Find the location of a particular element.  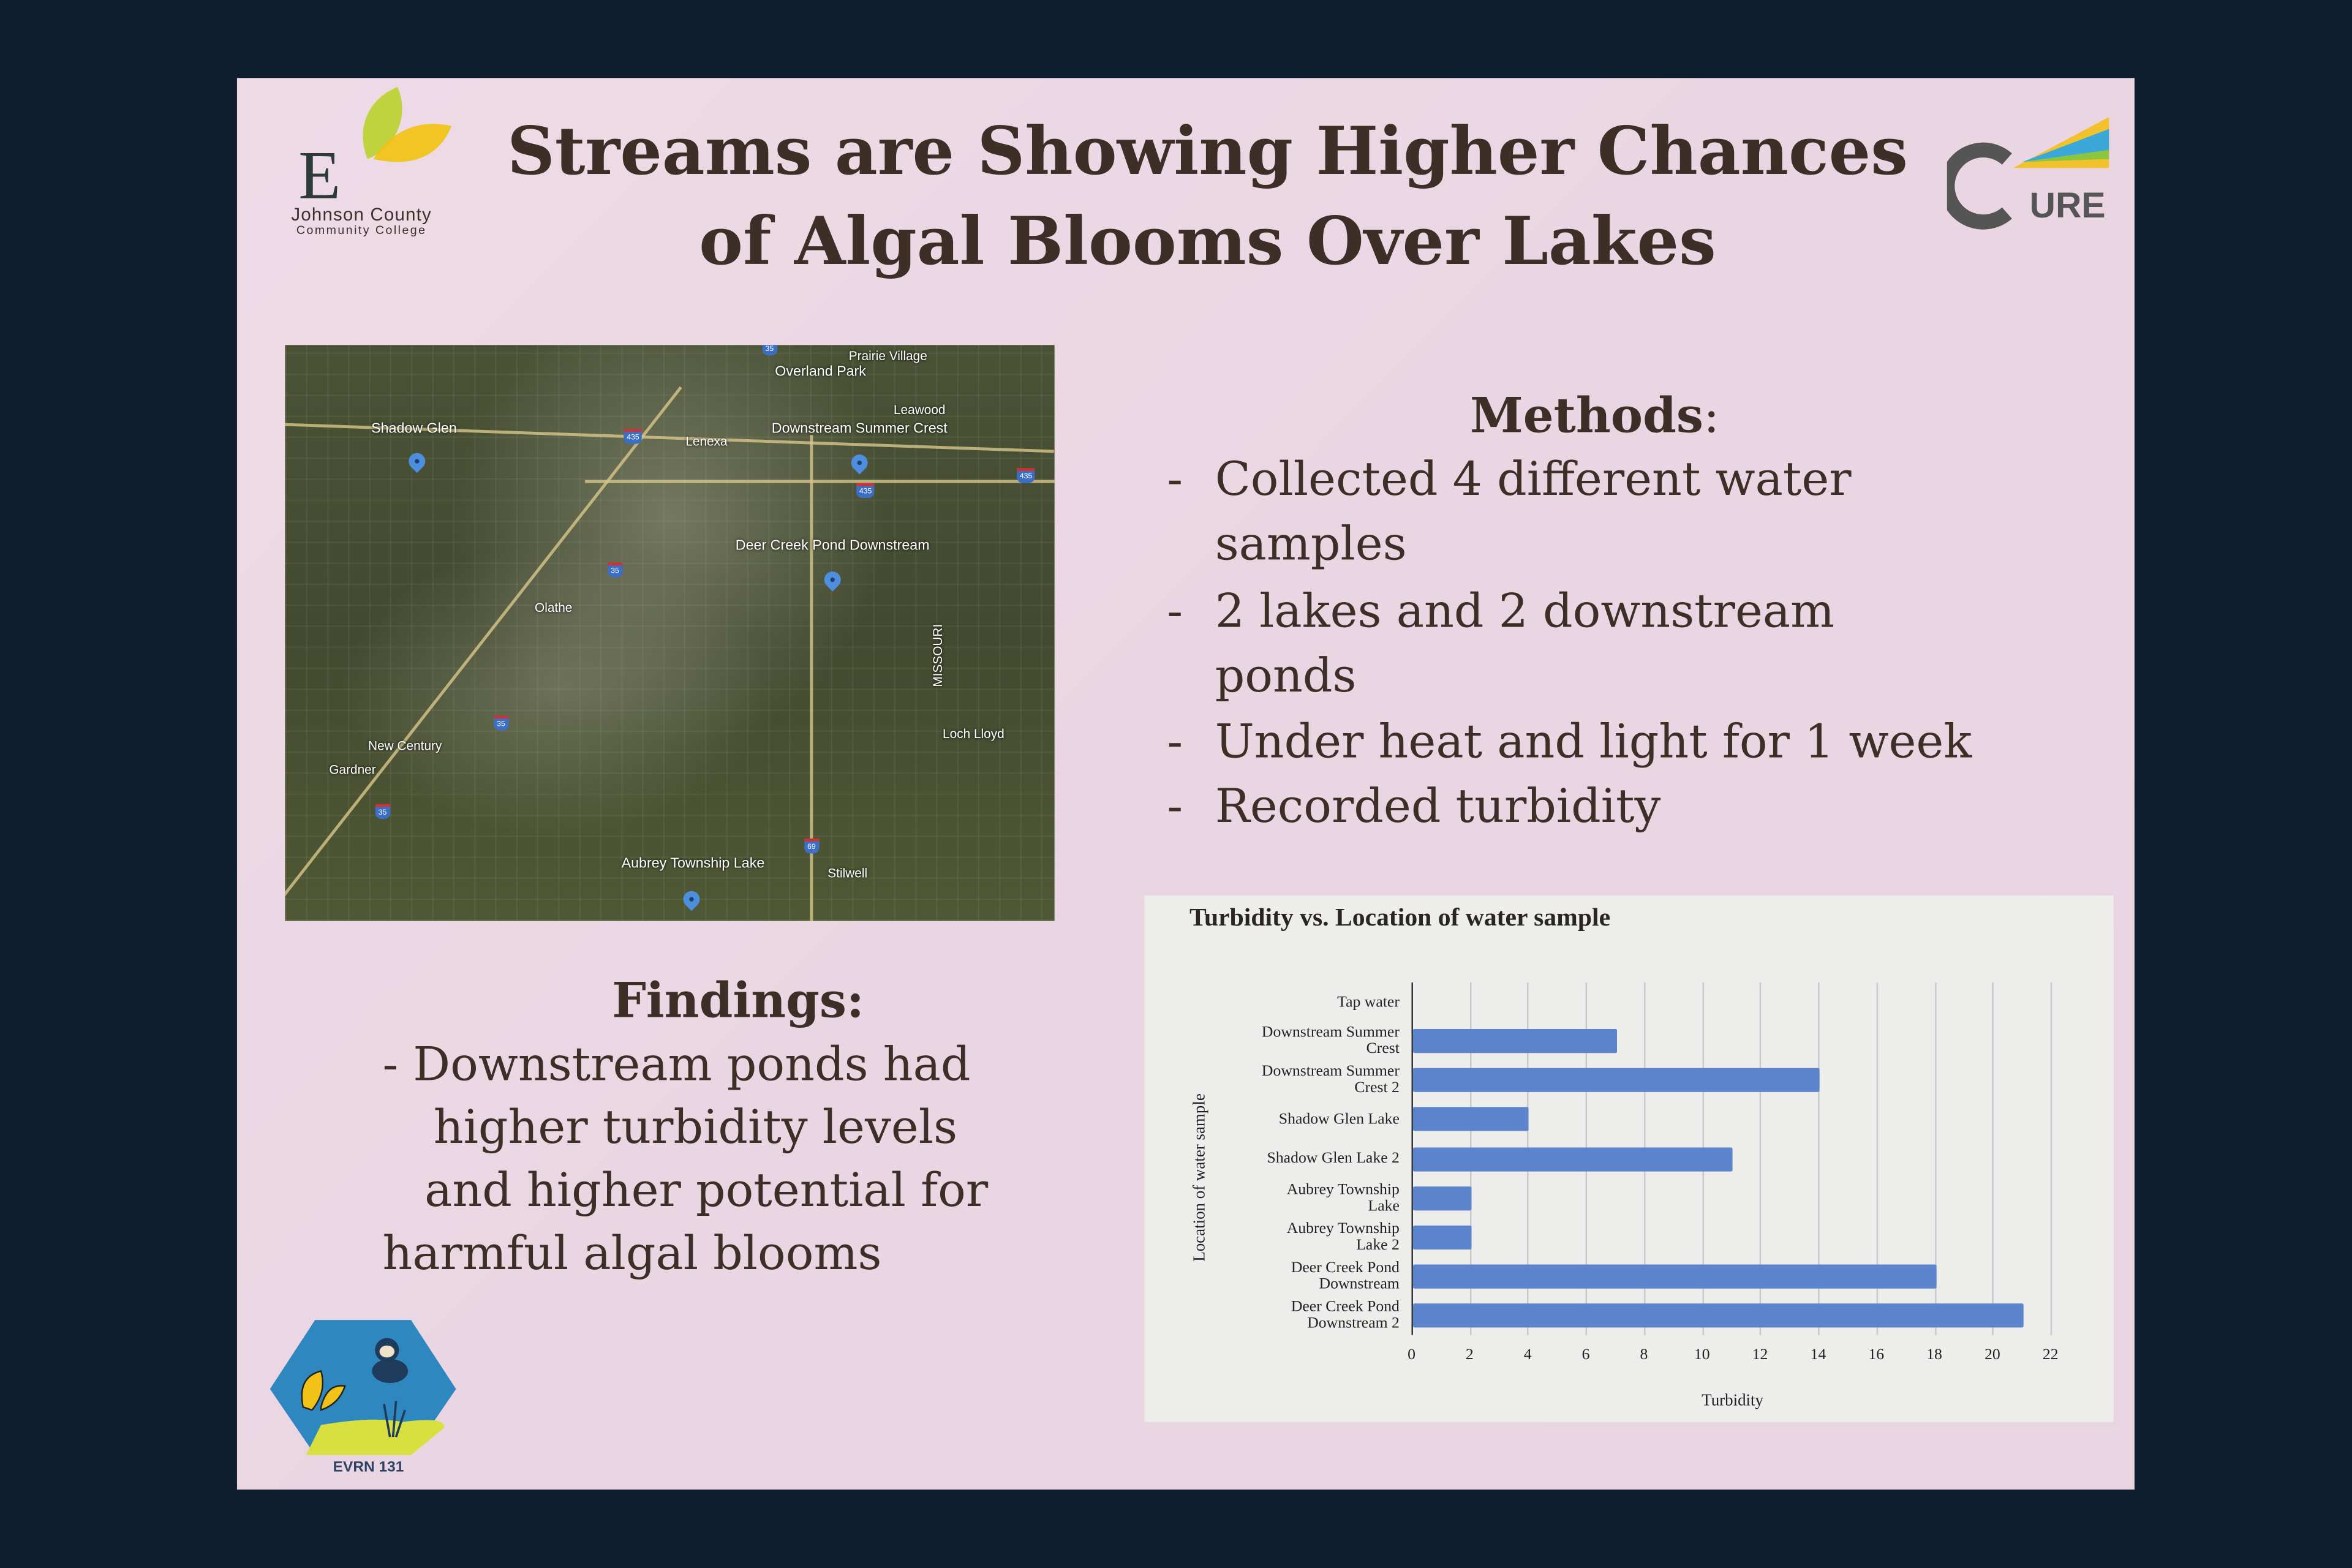

map-label: Prairie Village is located at coordinates (888, 356).